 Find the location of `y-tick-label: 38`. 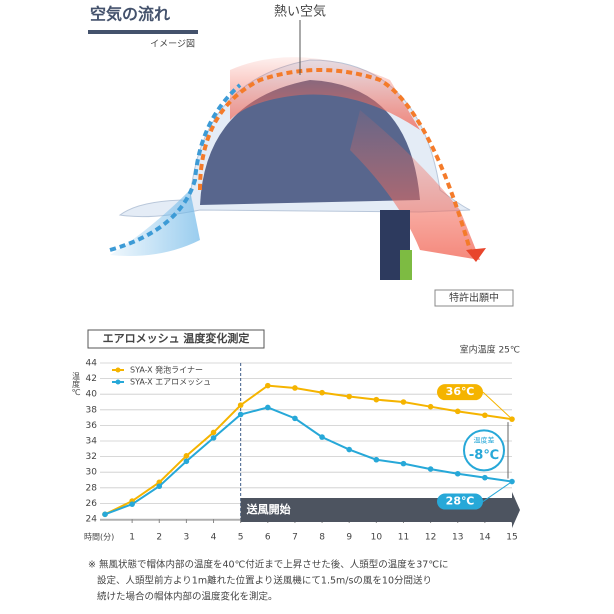

y-tick-label: 38 is located at coordinates (92, 410).